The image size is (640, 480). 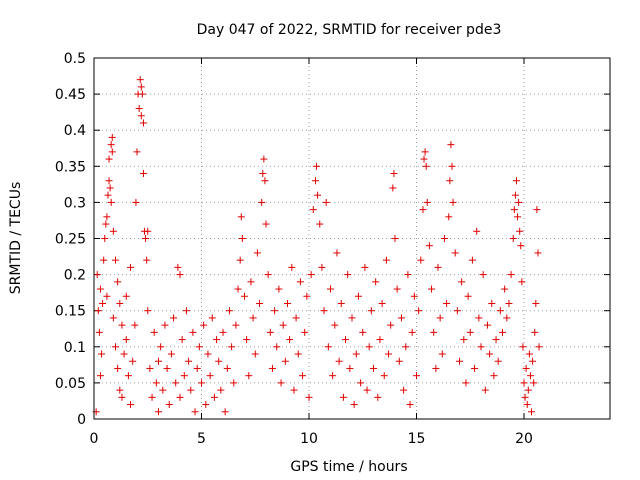 I want to click on x-tick-label: 10, so click(x=309, y=439).